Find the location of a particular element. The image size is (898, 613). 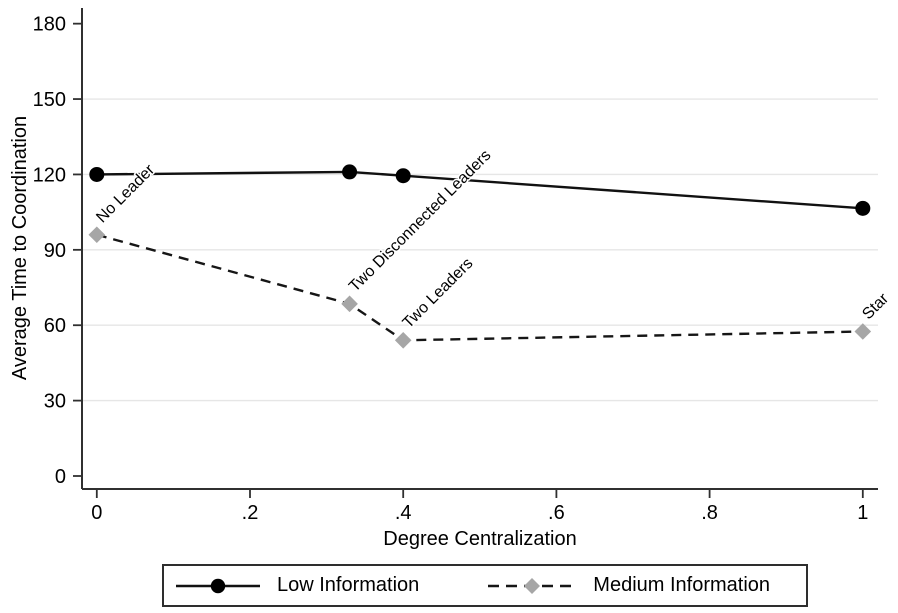

x-axis-title: Degree Centralization is located at coordinates (479, 539).